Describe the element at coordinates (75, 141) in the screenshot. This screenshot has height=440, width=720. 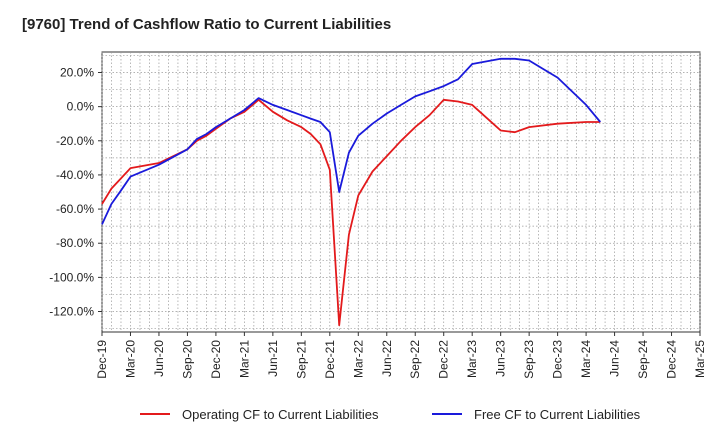
I see `y-tick-label: -20.0%` at that location.